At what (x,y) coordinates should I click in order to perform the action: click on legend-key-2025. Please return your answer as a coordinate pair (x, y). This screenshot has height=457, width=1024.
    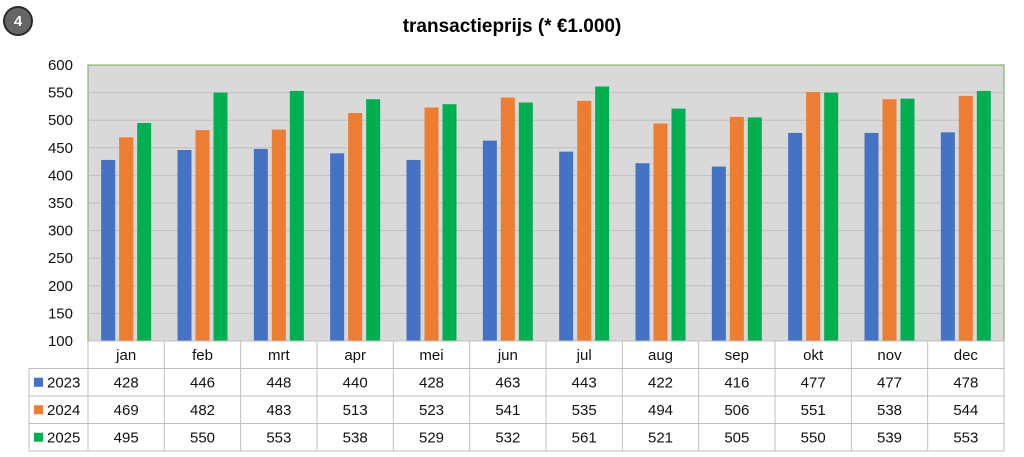
    Looking at the image, I should click on (38, 437).